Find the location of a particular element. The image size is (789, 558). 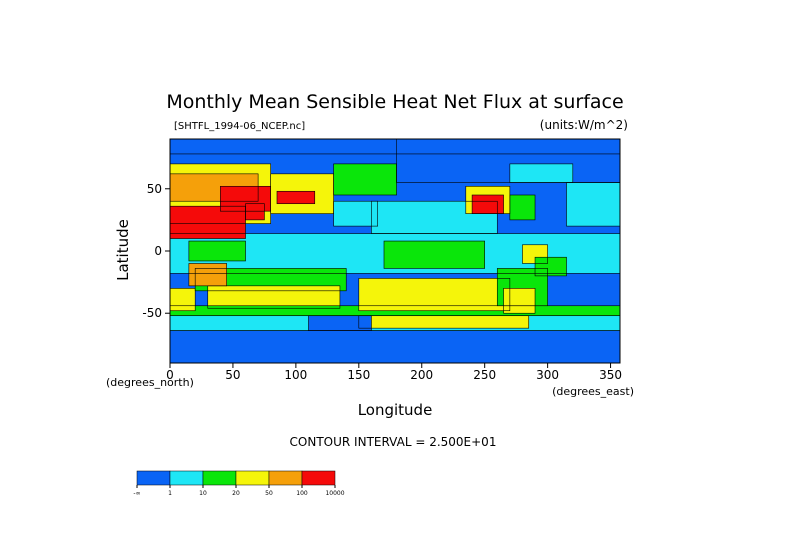

x-tick-label: 350 is located at coordinates (610, 375).